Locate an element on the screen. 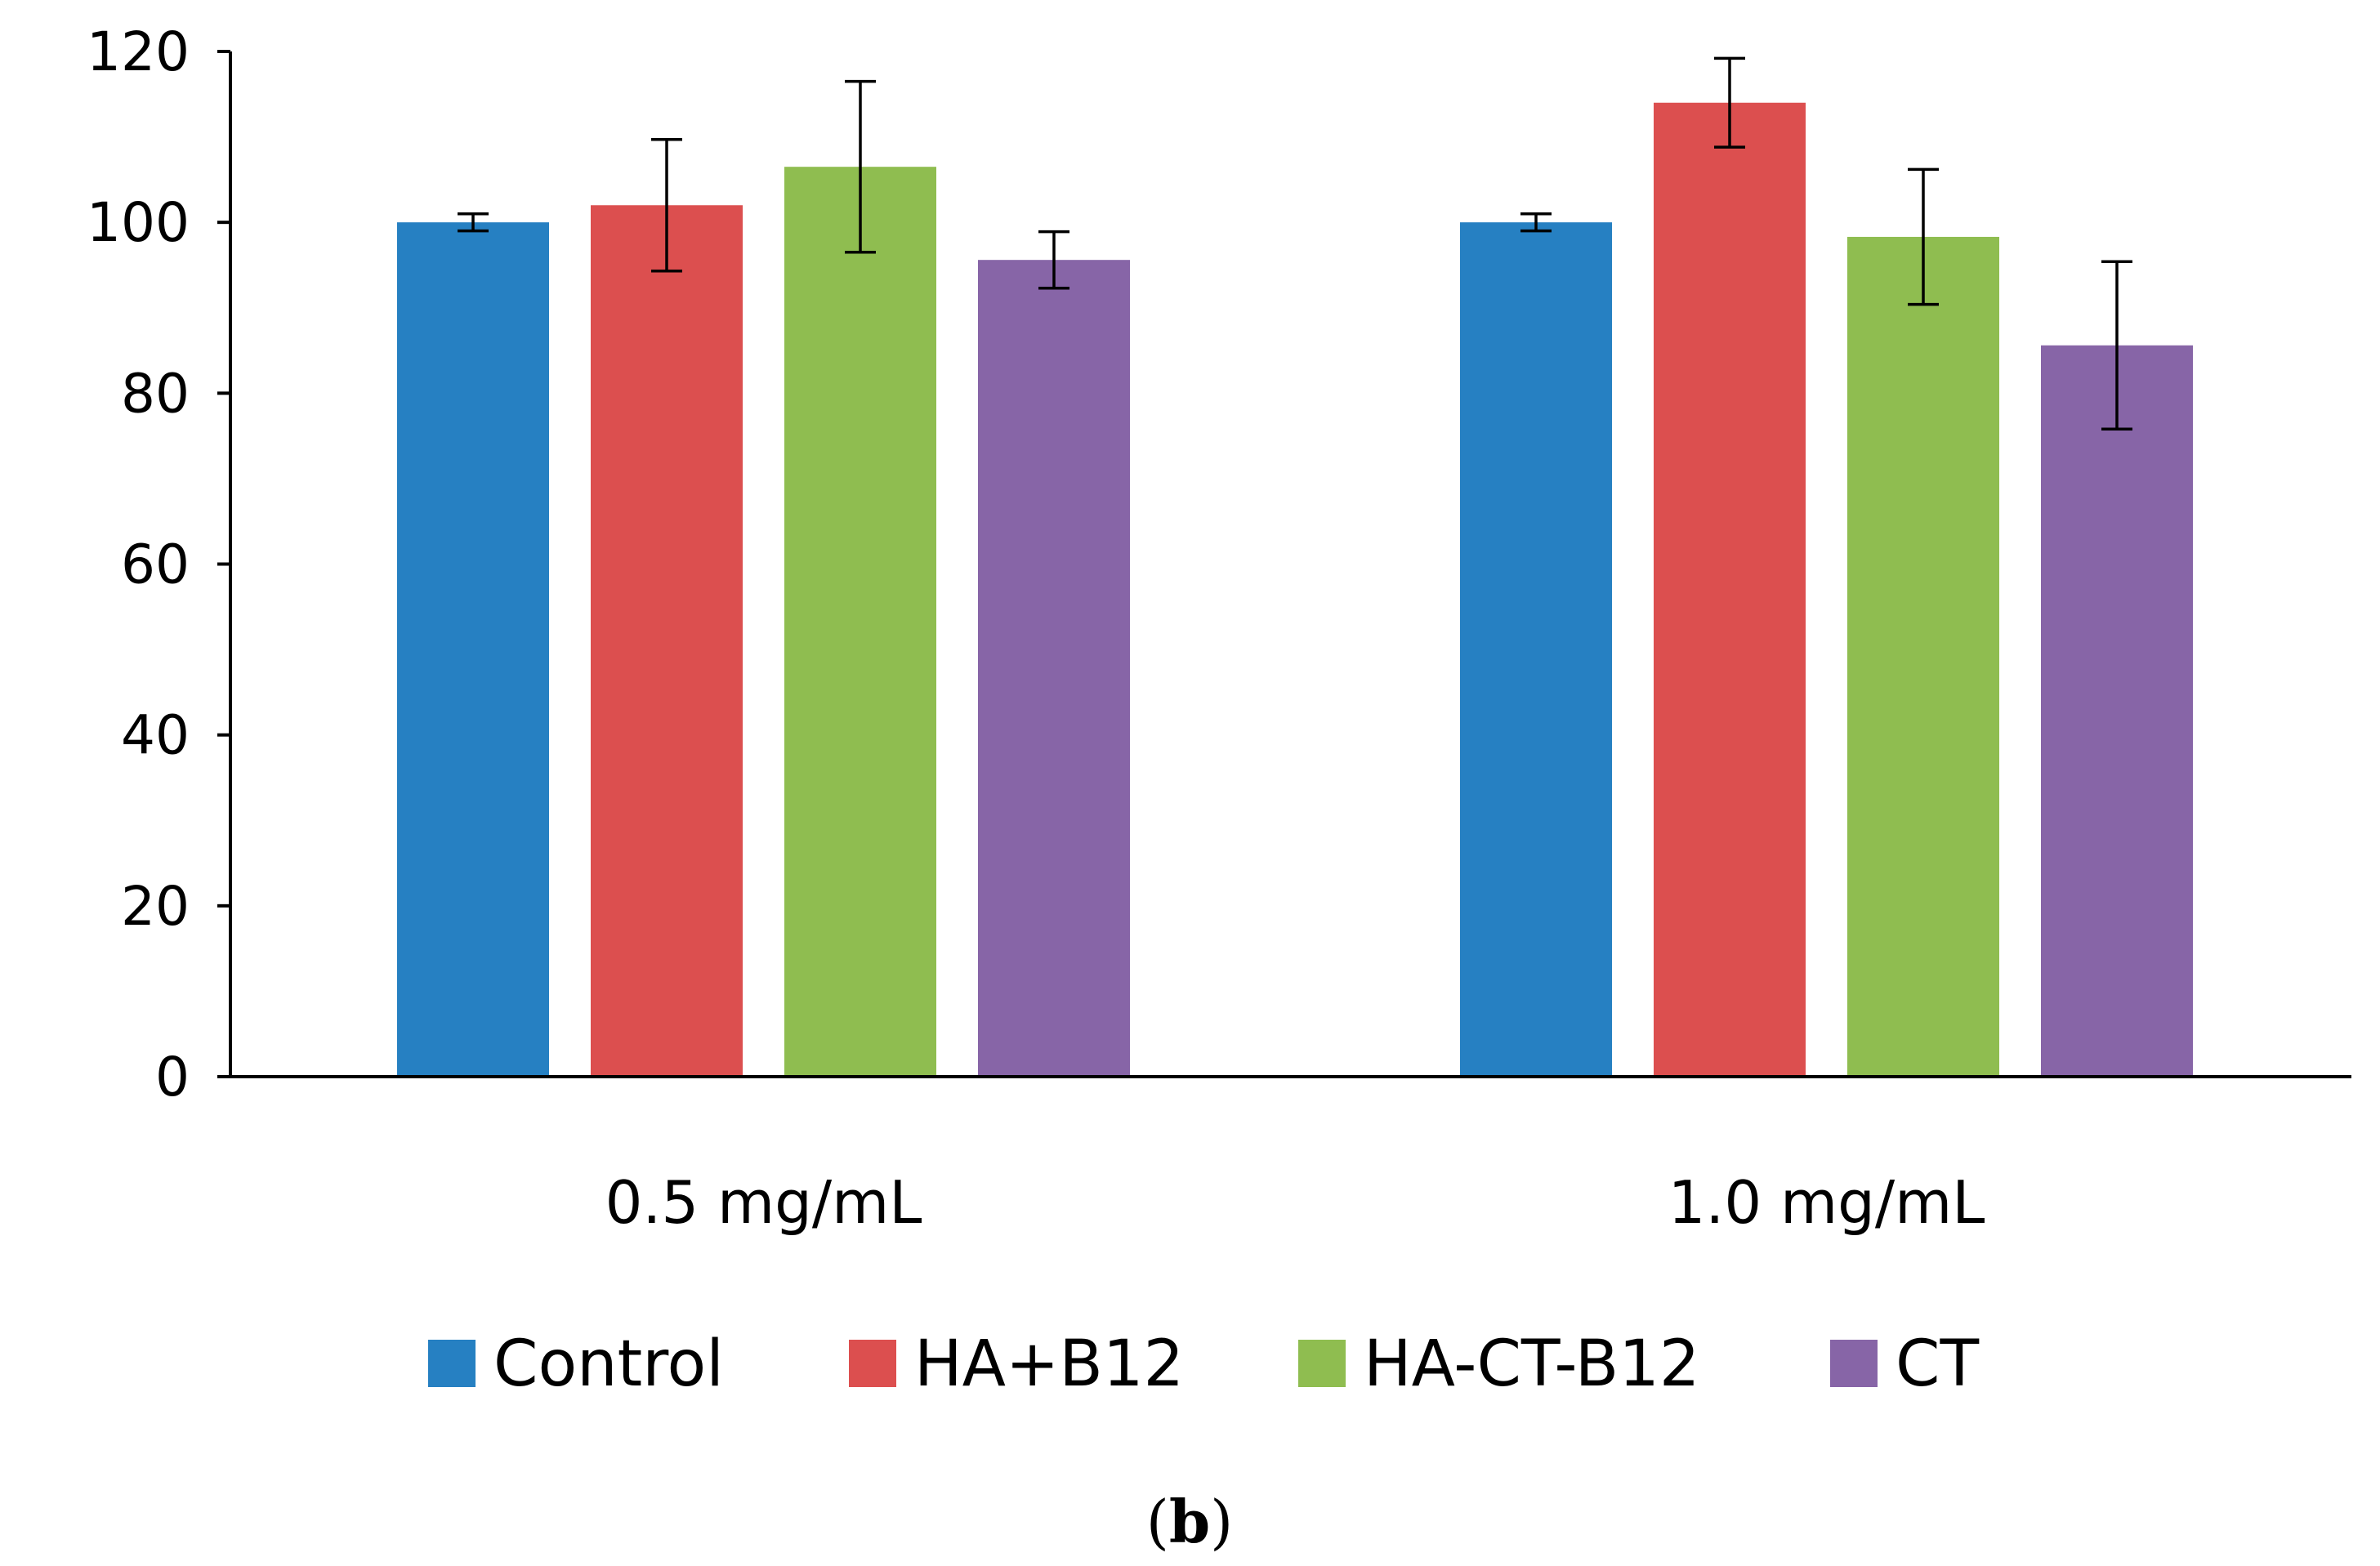 The width and height of the screenshot is (2380, 1566). y-tick-label: 120 is located at coordinates (138, 51).